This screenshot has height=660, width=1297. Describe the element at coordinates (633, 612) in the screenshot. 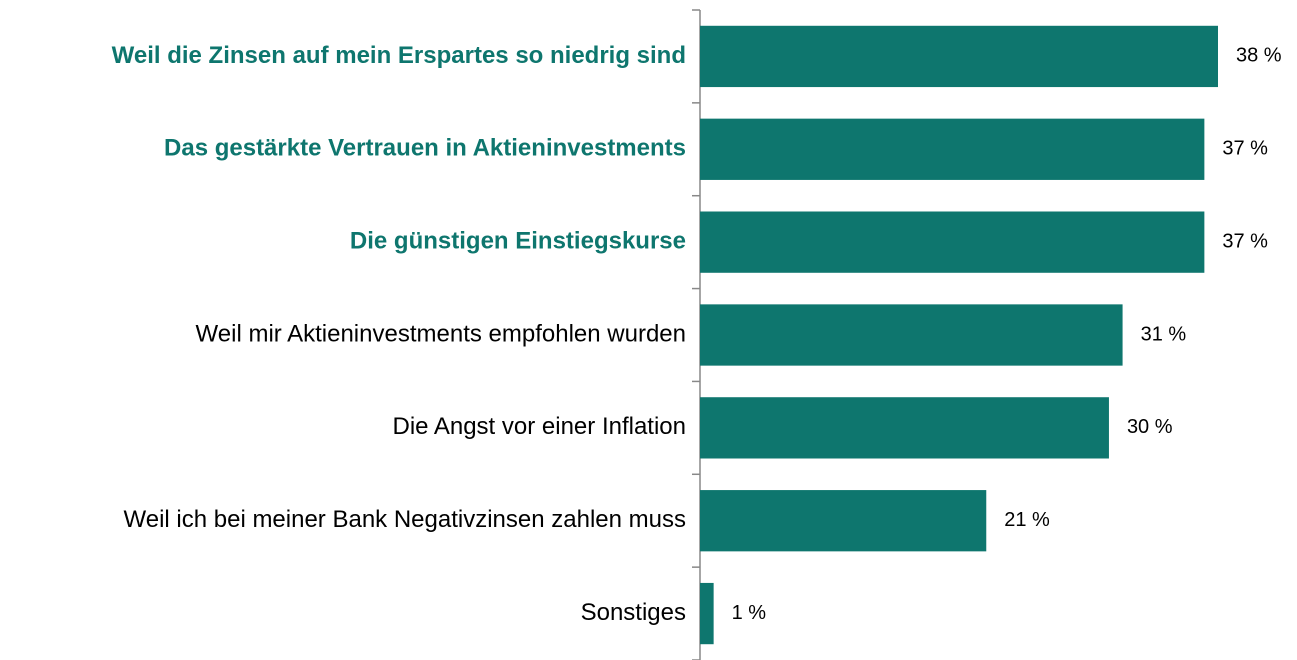

I see `category-label: Sonstiges` at that location.